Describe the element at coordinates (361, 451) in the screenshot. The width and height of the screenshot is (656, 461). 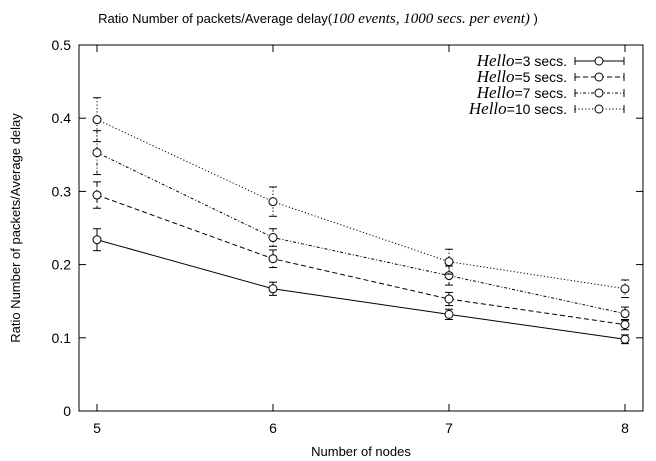
I see `x-axis-label: Number of nodes` at that location.